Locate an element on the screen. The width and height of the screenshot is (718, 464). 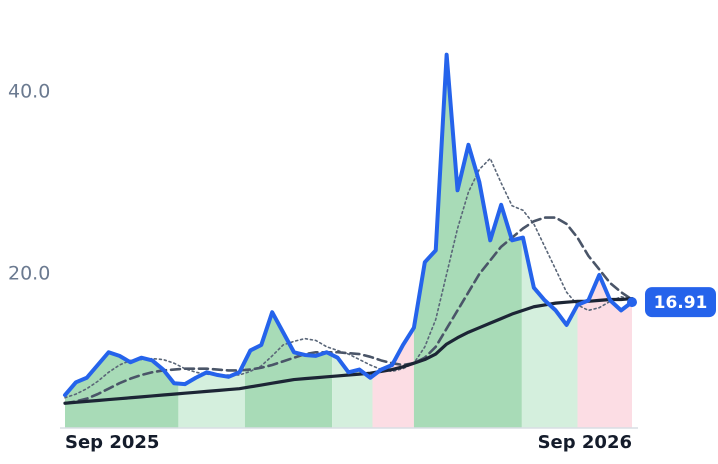
value-label: 16.91 is located at coordinates (681, 303).